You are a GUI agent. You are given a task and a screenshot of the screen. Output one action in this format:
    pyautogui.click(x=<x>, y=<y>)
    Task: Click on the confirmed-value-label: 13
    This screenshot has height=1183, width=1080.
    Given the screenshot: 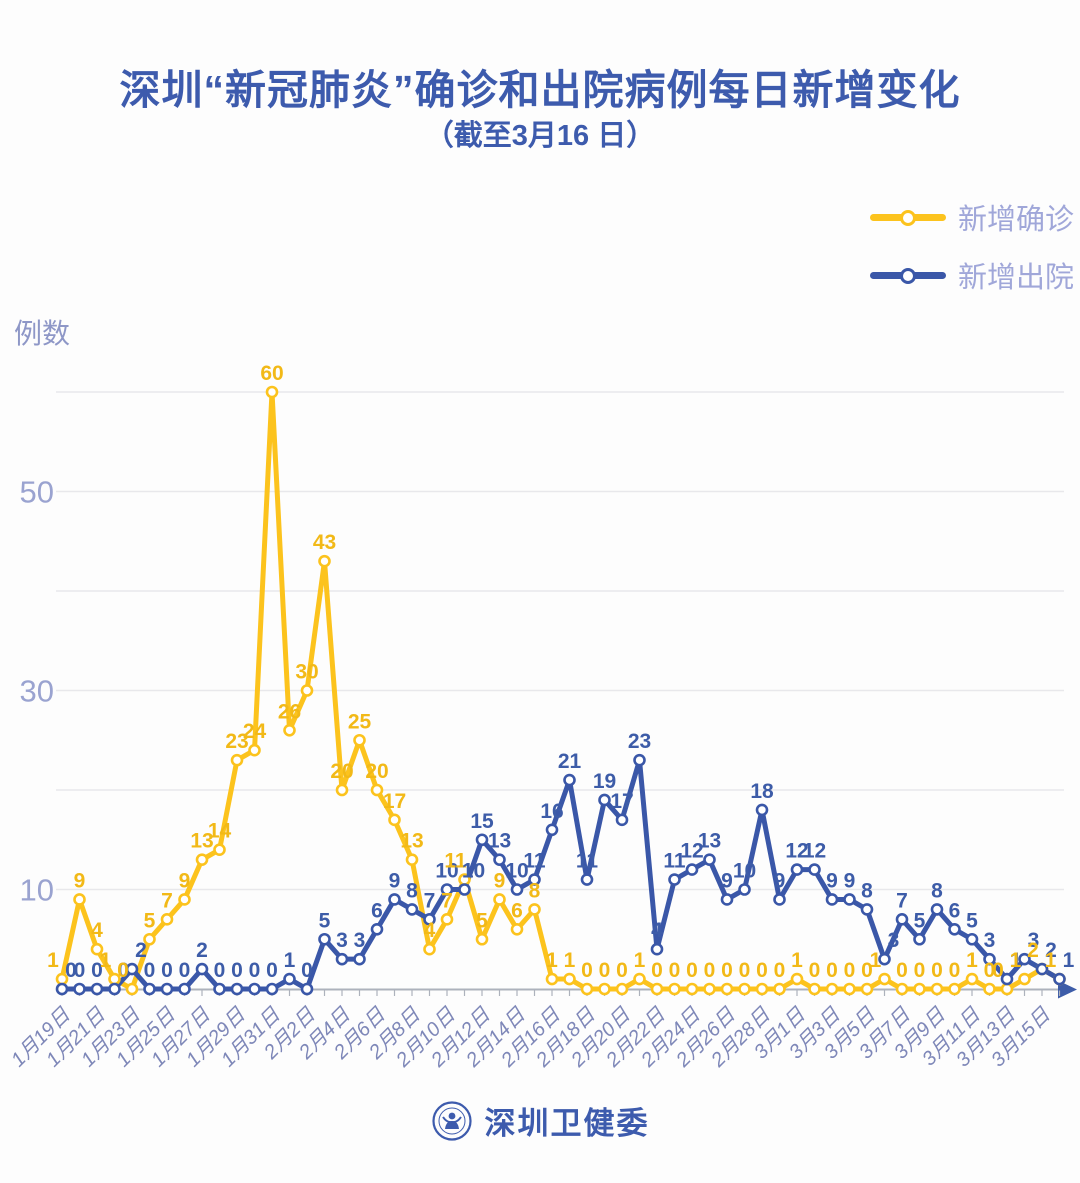 What is the action you would take?
    pyautogui.click(x=411, y=841)
    